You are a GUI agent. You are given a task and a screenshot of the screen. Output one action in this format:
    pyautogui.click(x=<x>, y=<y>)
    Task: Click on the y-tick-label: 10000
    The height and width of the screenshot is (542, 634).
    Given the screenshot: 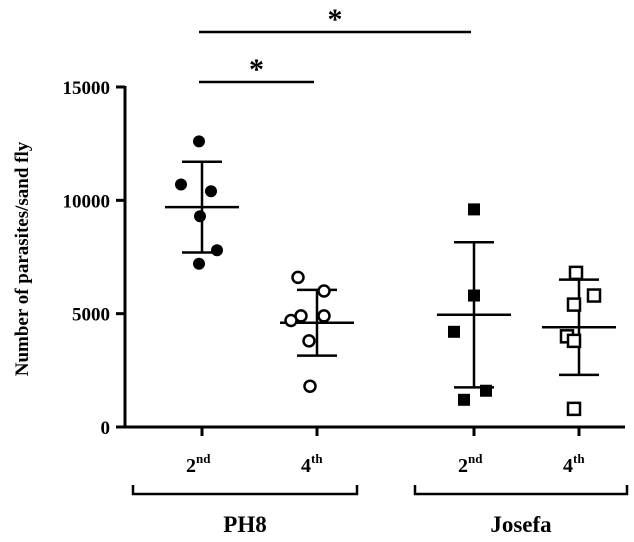 What is the action you would take?
    pyautogui.click(x=87, y=201)
    